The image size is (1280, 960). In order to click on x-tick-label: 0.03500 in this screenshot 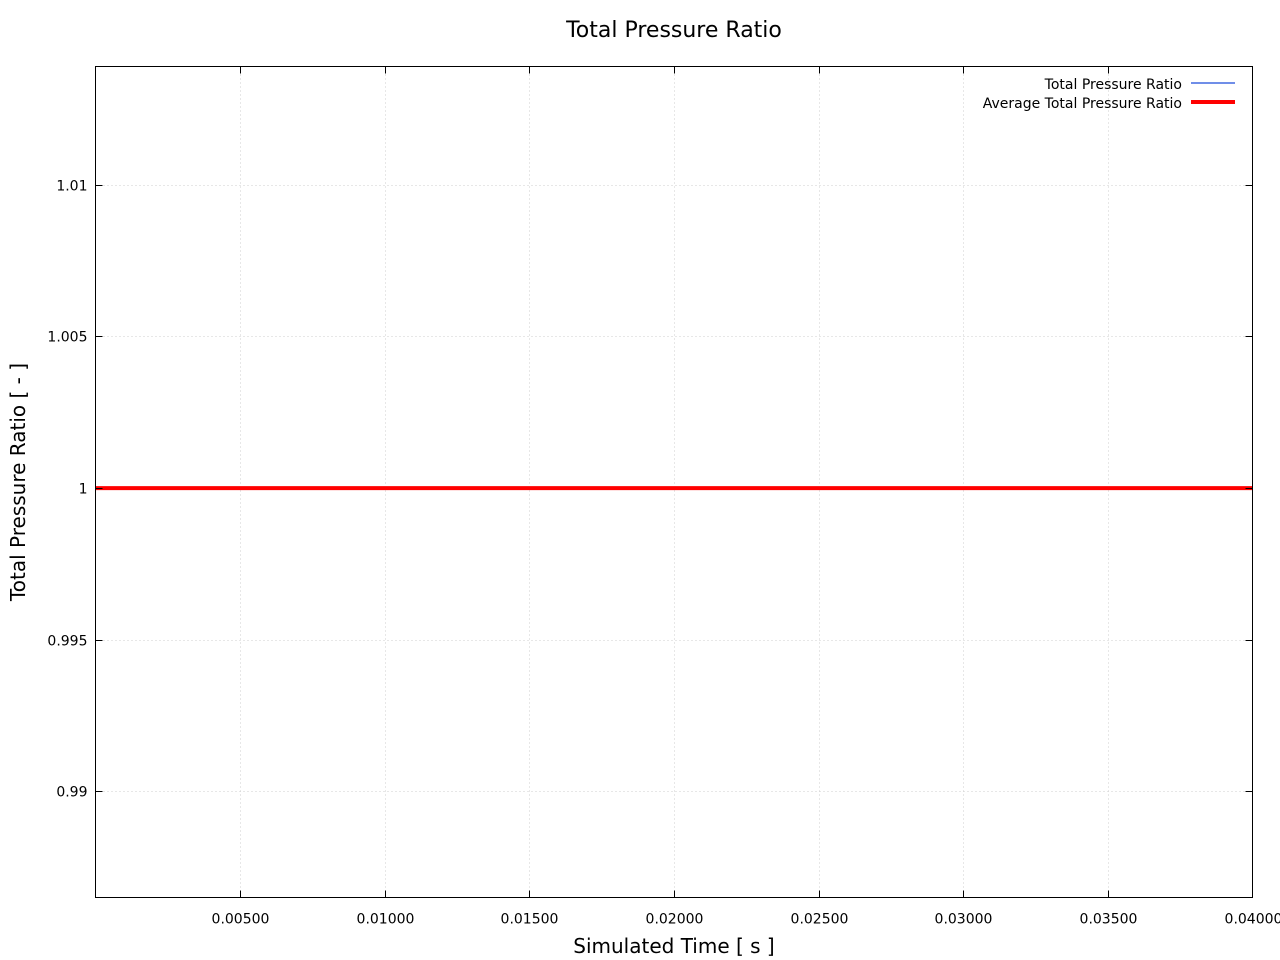, I will do `click(1109, 920)`.